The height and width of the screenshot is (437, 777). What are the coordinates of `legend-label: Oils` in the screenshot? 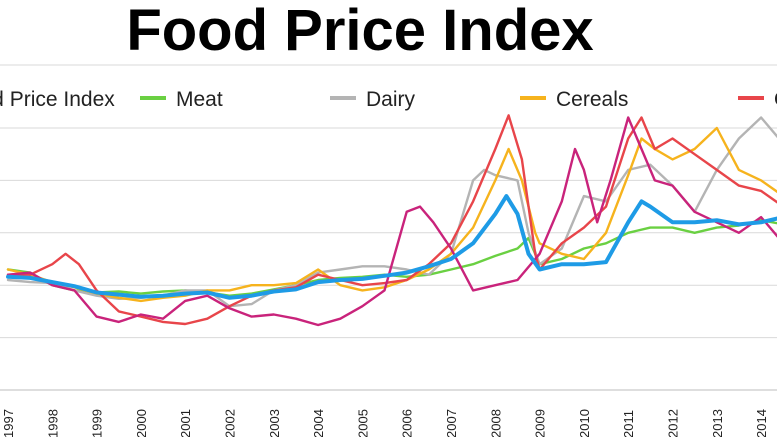 It's located at (775, 99).